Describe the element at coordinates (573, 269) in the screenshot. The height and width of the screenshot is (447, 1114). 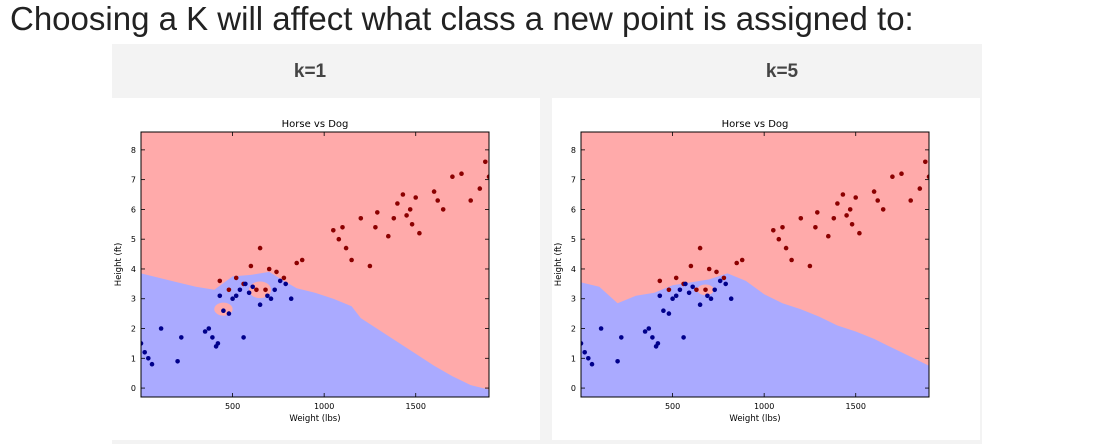
I see `y-tick-label: 4` at that location.